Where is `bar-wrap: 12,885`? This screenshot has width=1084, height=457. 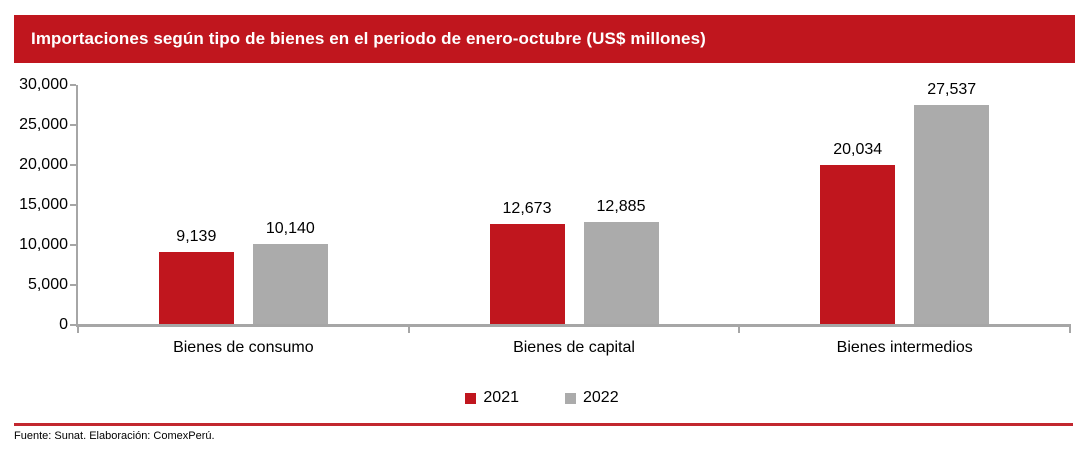
bar-wrap: 12,885 is located at coordinates (621, 261).